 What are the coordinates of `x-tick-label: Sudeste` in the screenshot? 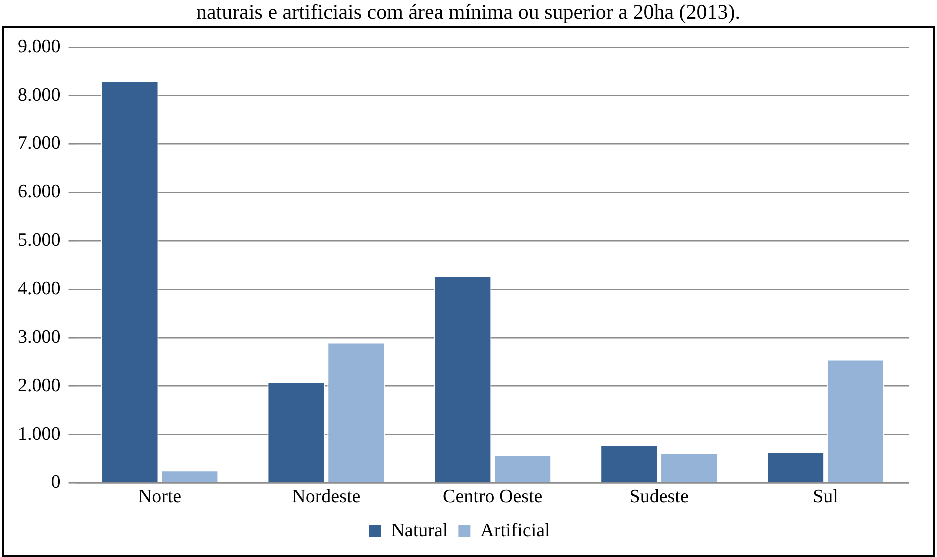 It's located at (659, 497).